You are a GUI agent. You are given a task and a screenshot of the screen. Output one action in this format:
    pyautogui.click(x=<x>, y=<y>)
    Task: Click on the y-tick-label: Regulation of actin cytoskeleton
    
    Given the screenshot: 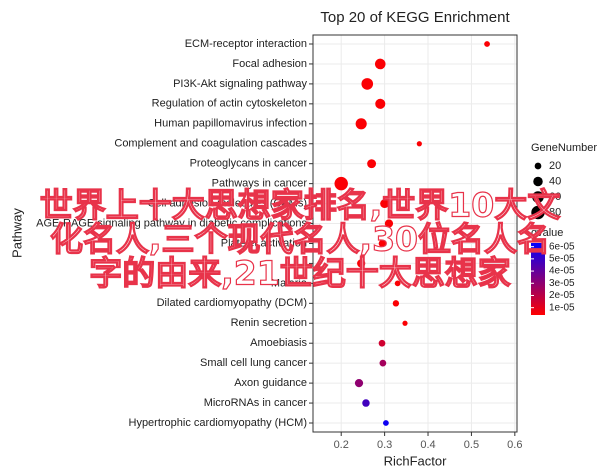 What is the action you would take?
    pyautogui.click(x=229, y=104)
    